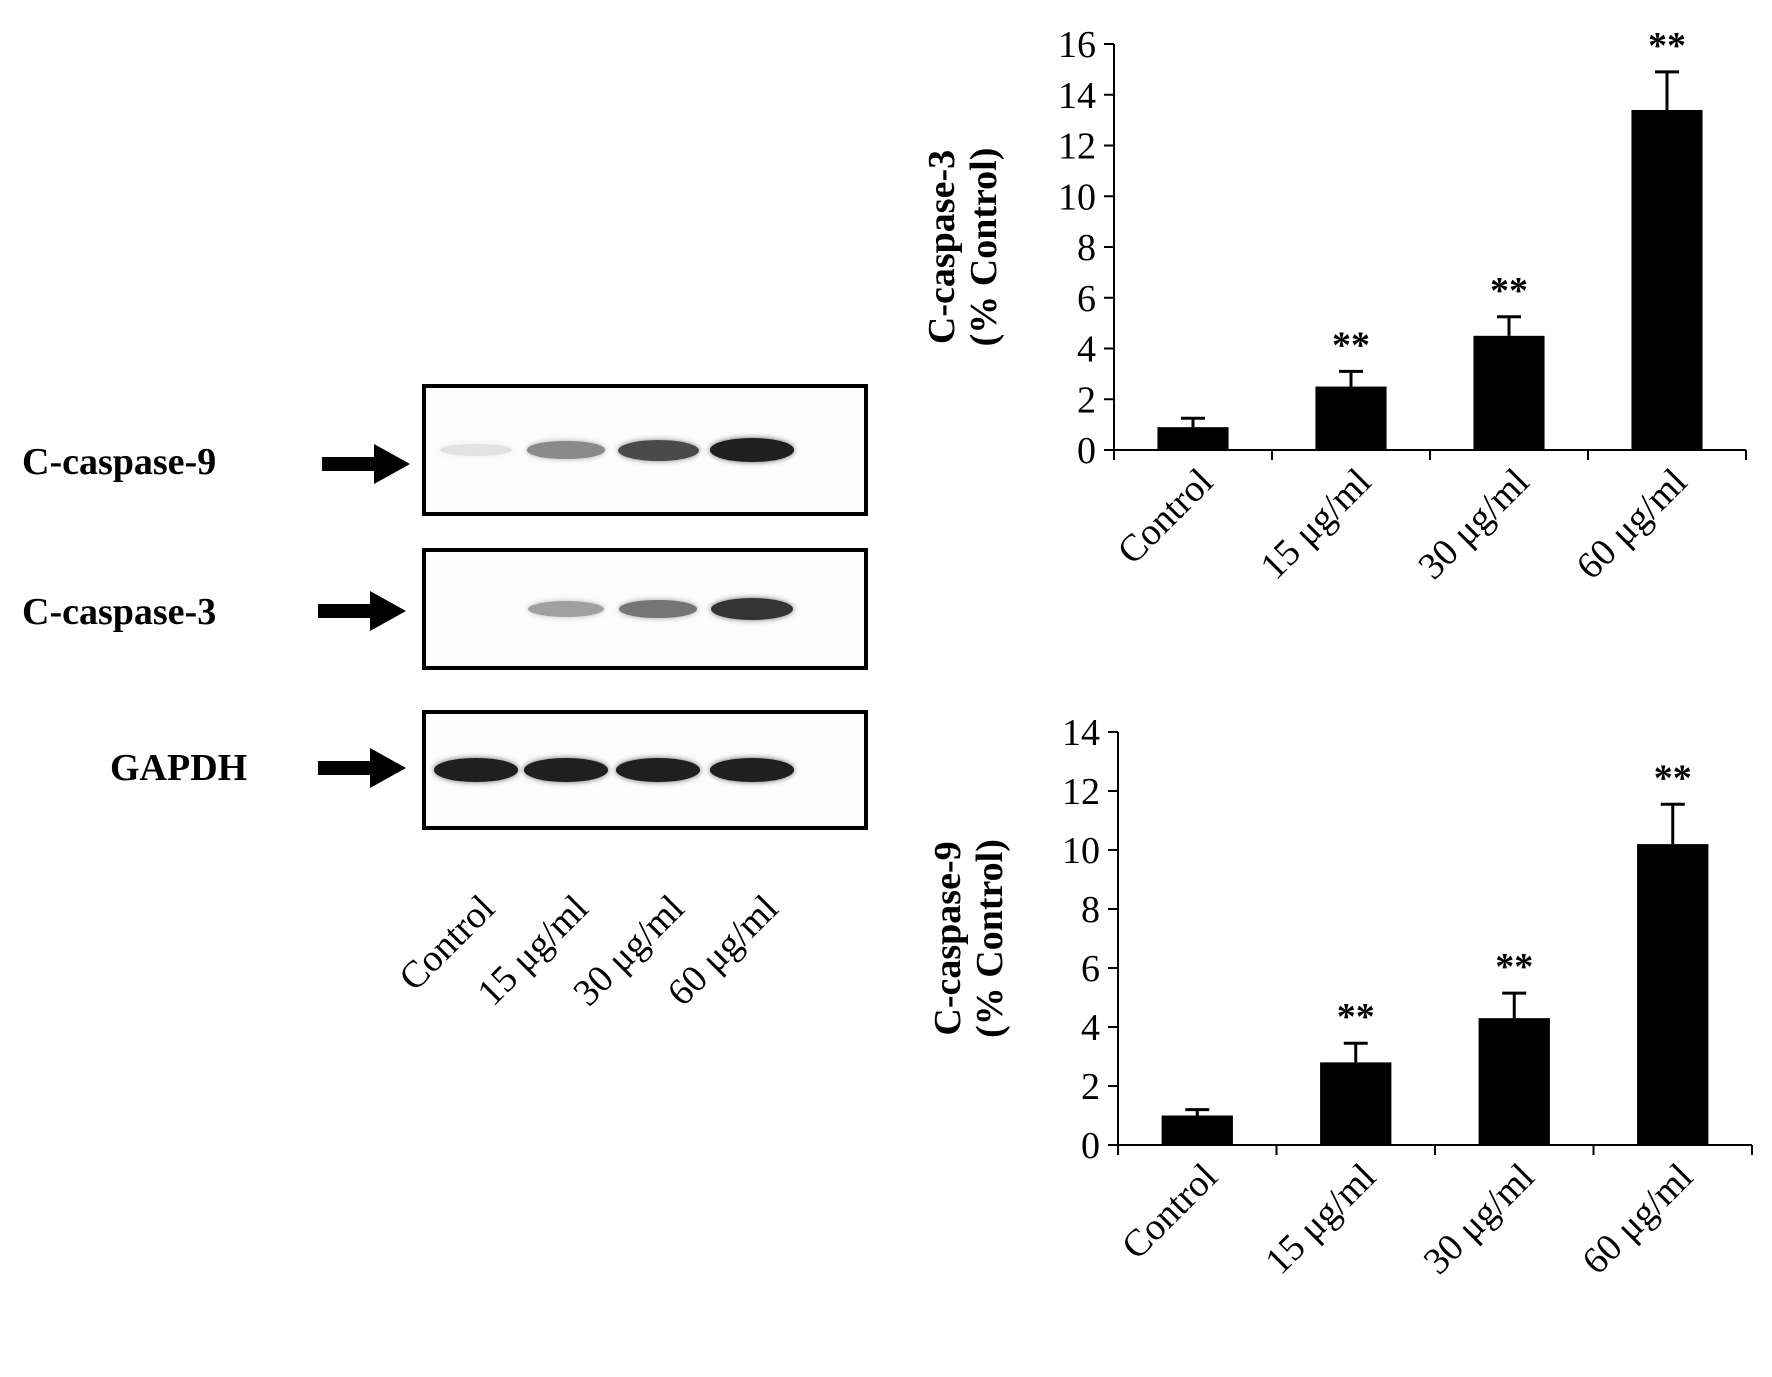 The height and width of the screenshot is (1377, 1772). Describe the element at coordinates (362, 611) in the screenshot. I see `arrow-c-caspase-3-icon` at that location.